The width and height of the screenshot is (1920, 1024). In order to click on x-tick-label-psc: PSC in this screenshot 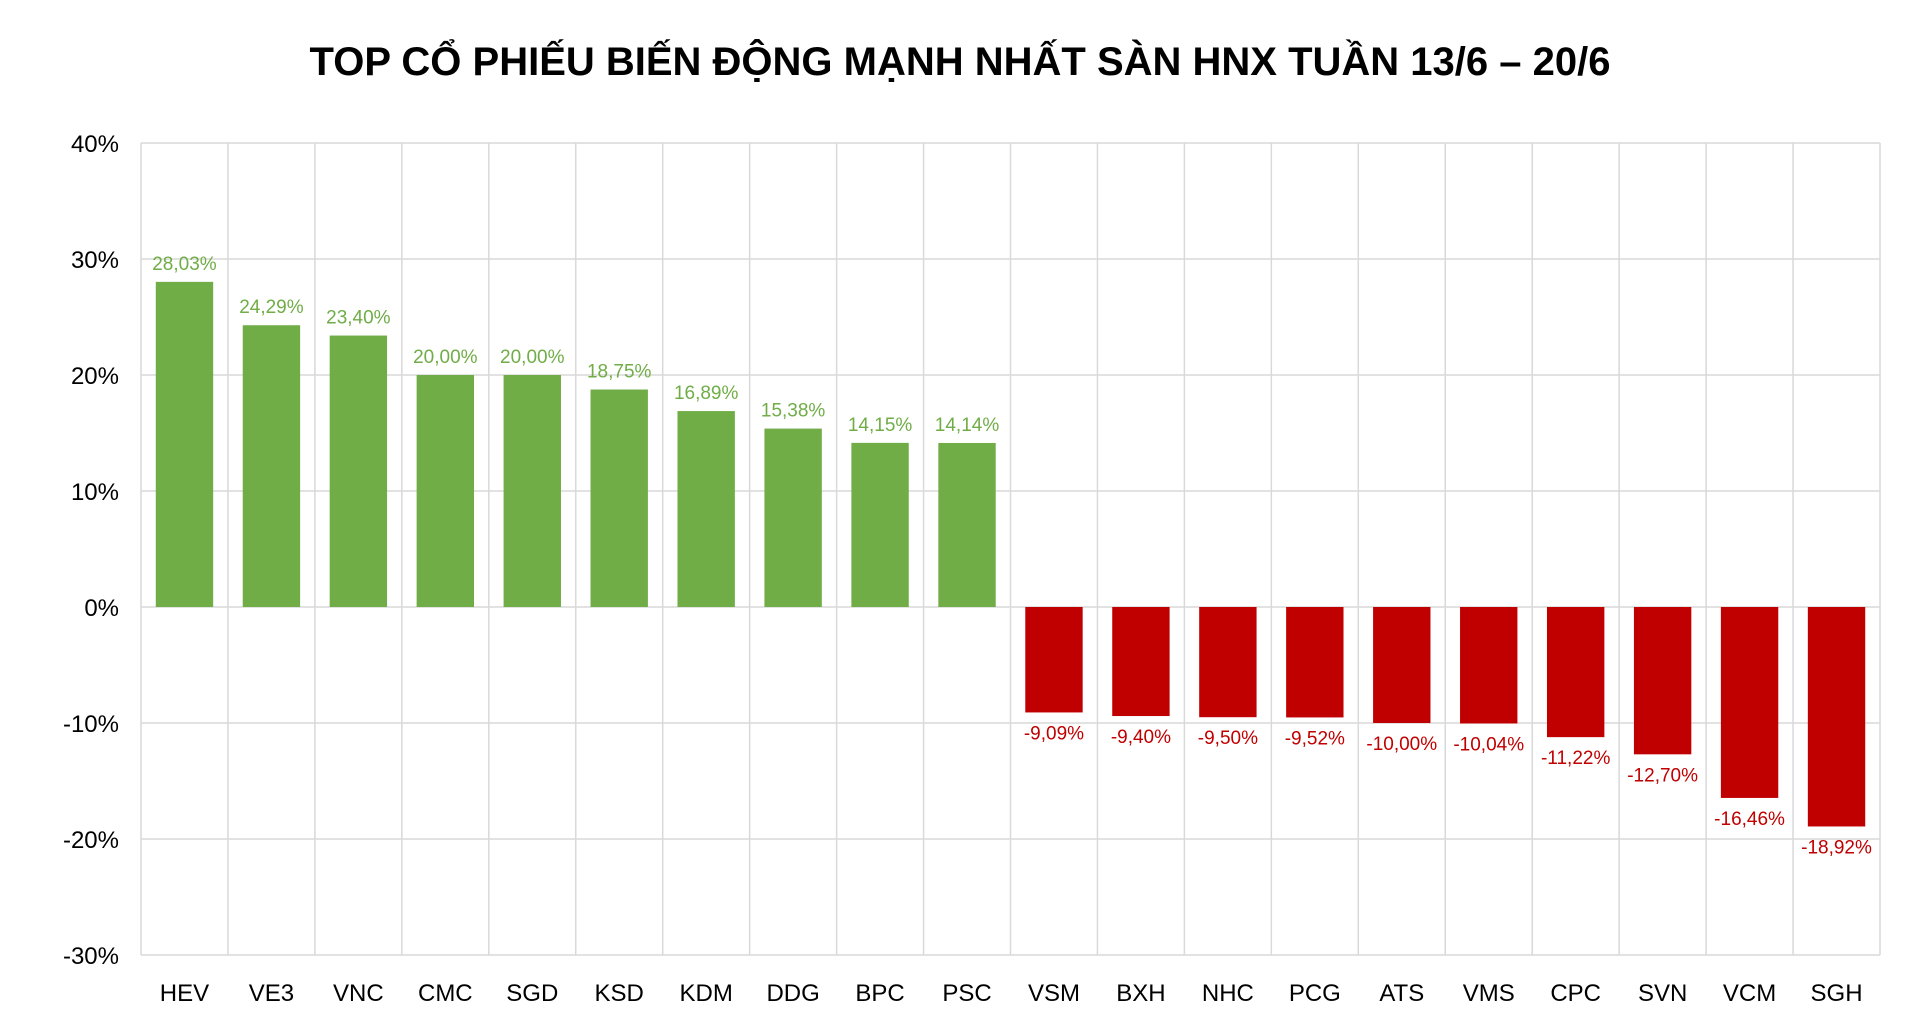, I will do `click(966, 993)`.